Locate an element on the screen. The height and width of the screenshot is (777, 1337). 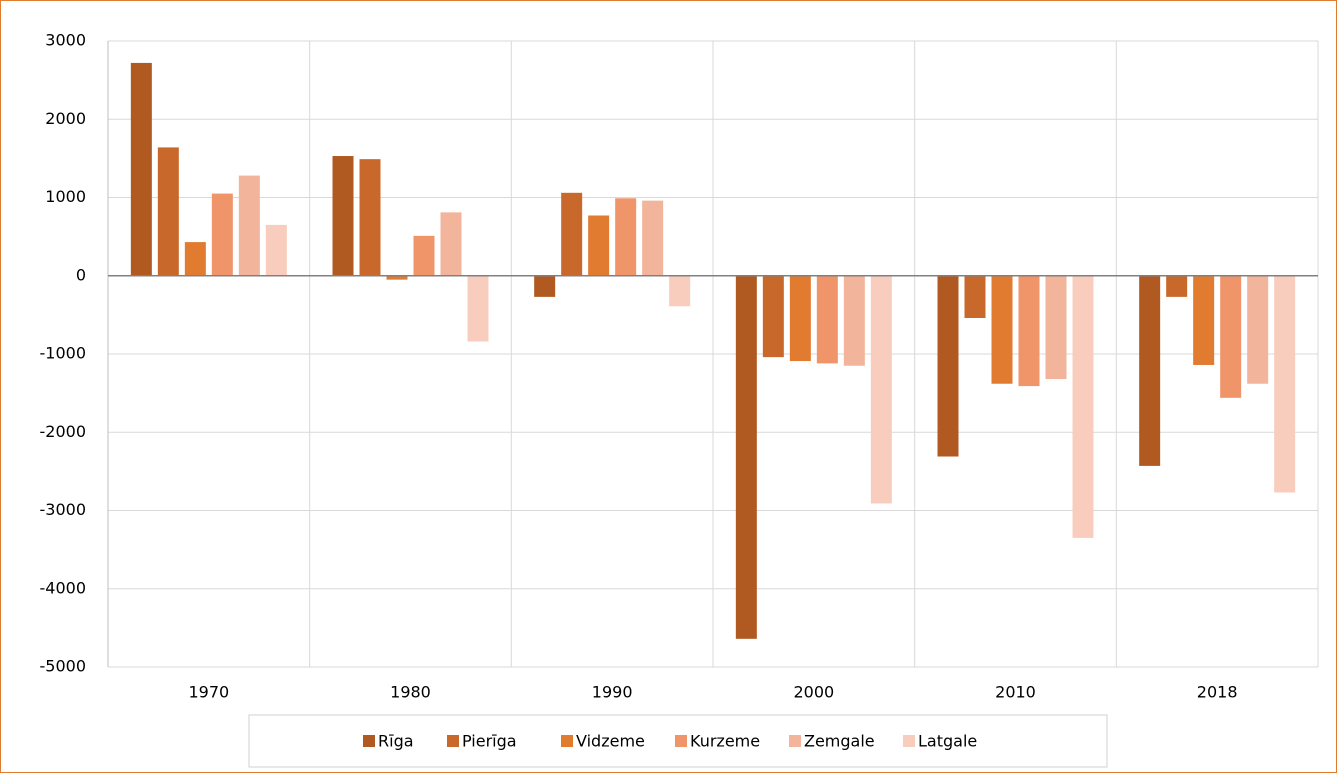
legend-label: Kurzeme is located at coordinates (725, 741).